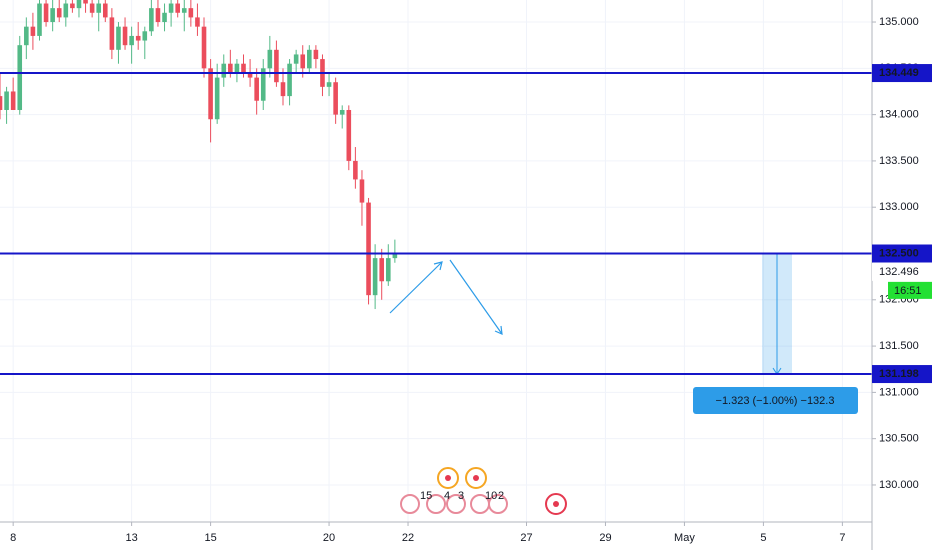 The width and height of the screenshot is (932, 550). What do you see at coordinates (842, 538) in the screenshot?
I see `x-tick-label: 7` at bounding box center [842, 538].